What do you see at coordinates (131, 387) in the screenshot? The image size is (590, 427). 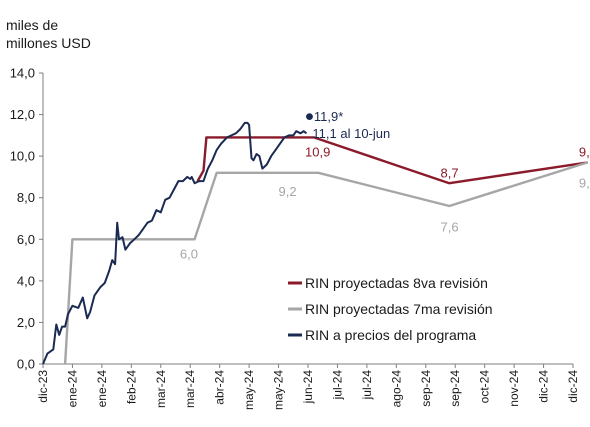 I see `x-tick-label: feb-24` at bounding box center [131, 387].